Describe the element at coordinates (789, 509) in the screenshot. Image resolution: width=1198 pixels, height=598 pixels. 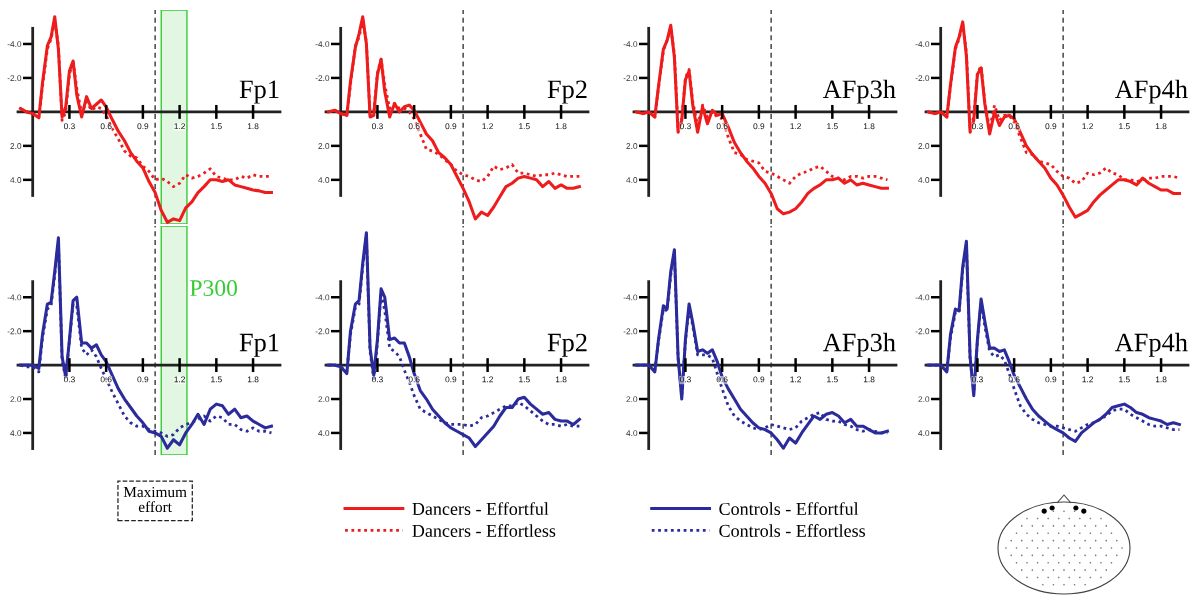
I see `legend-label: Controls - Effortful` at that location.